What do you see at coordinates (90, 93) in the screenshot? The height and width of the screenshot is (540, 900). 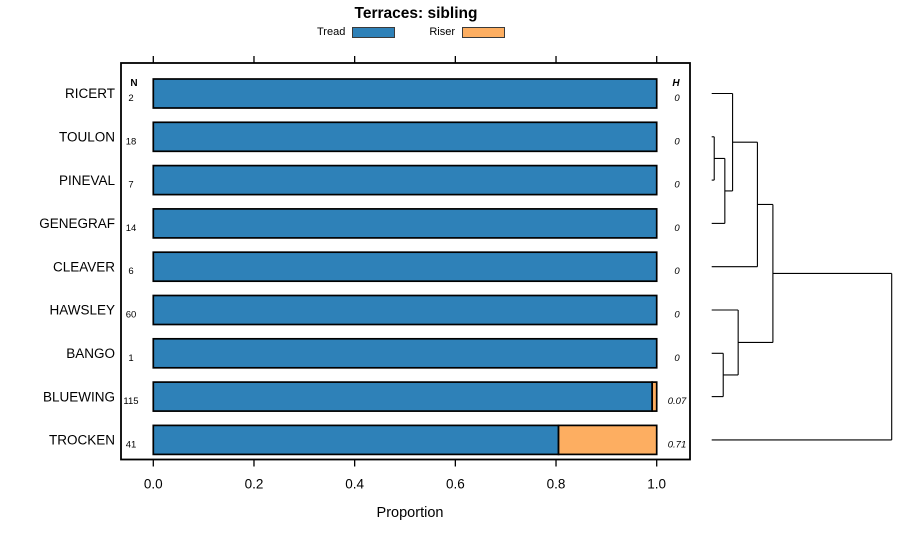 I see `category-label: RICERT` at bounding box center [90, 93].